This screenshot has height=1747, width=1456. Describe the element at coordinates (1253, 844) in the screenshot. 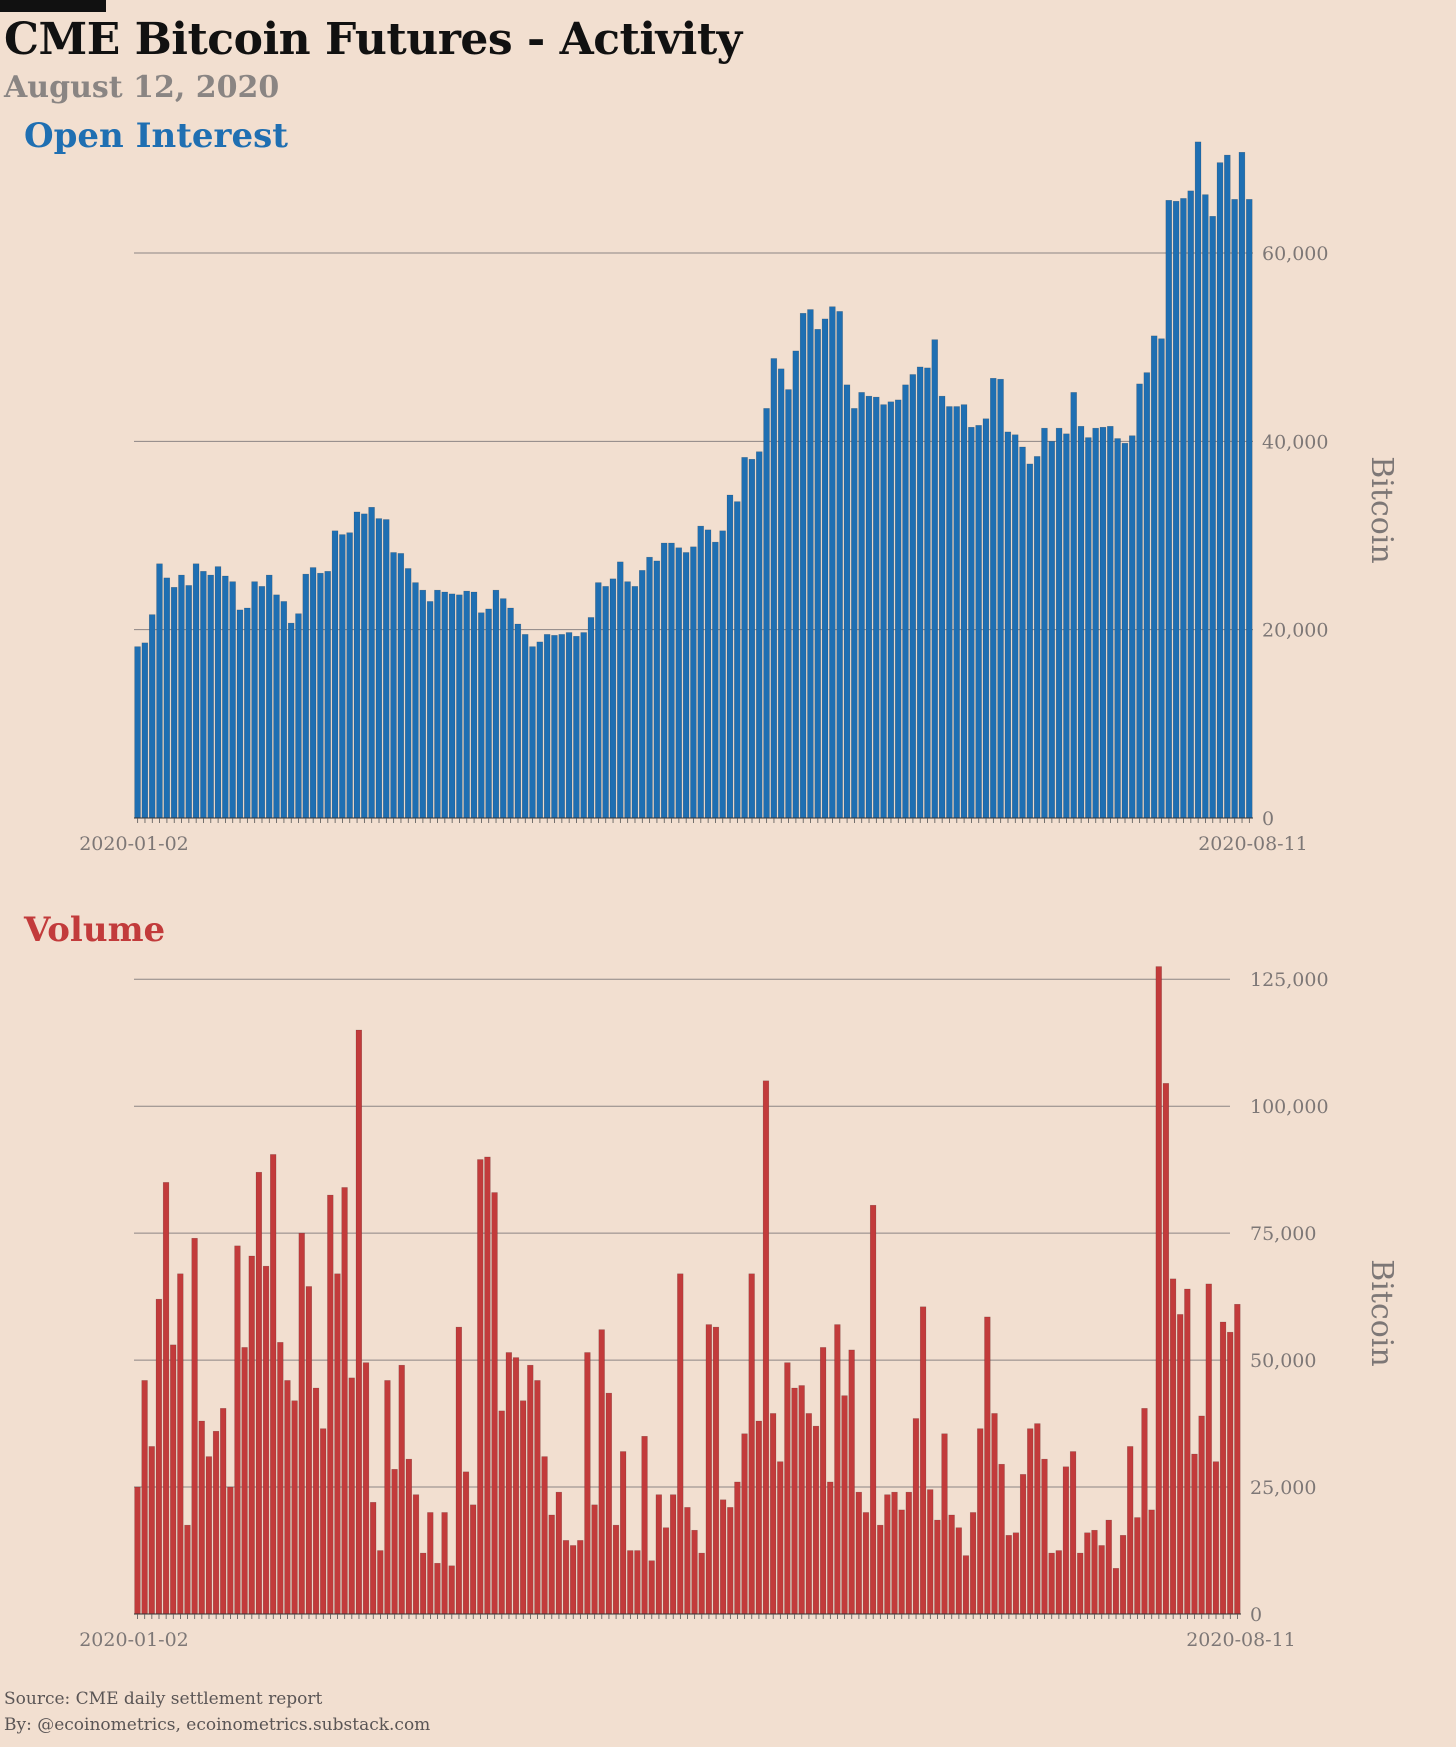

I see `x-tick-label-end: 2020-08-11` at that location.